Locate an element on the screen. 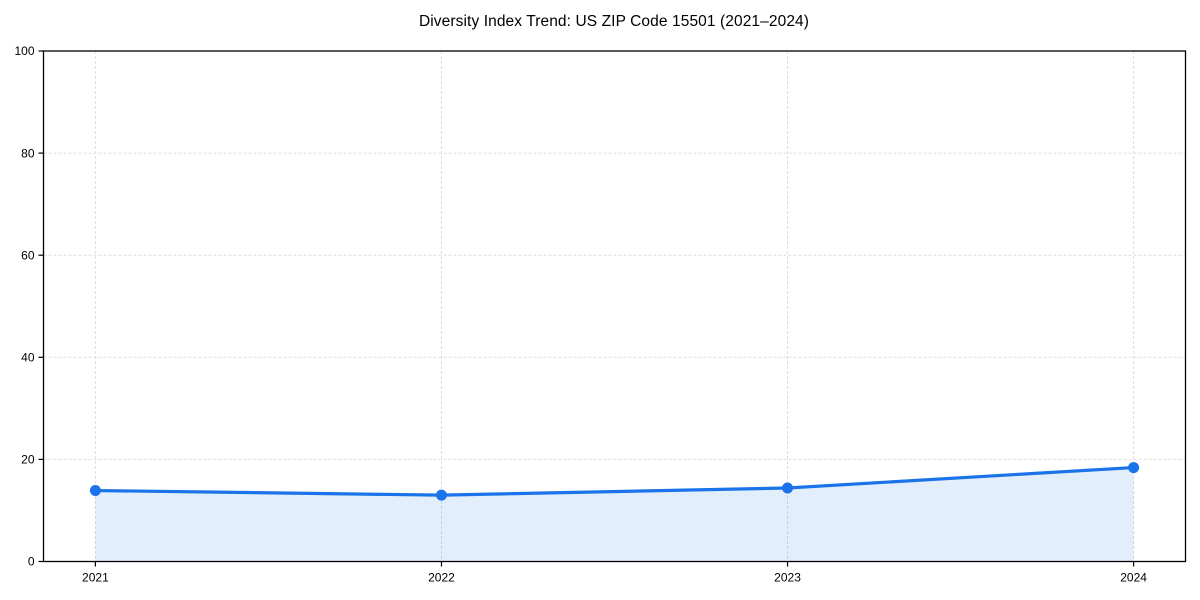 Image resolution: width=1200 pixels, height=600 pixels. y-tick-label: 40 is located at coordinates (28, 358).